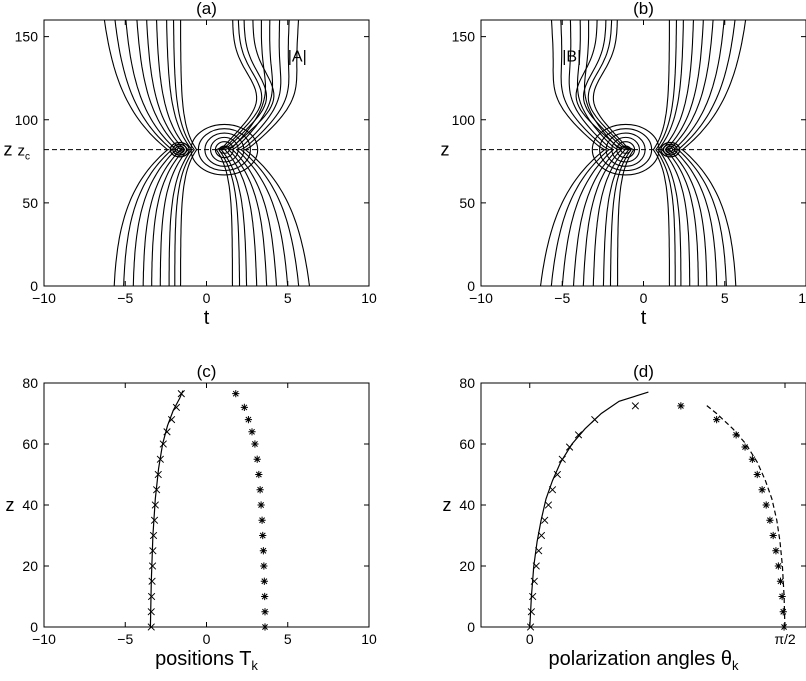 The height and width of the screenshot is (681, 806). Describe the element at coordinates (297, 57) in the screenshot. I see `field-annotation: |A|` at that location.